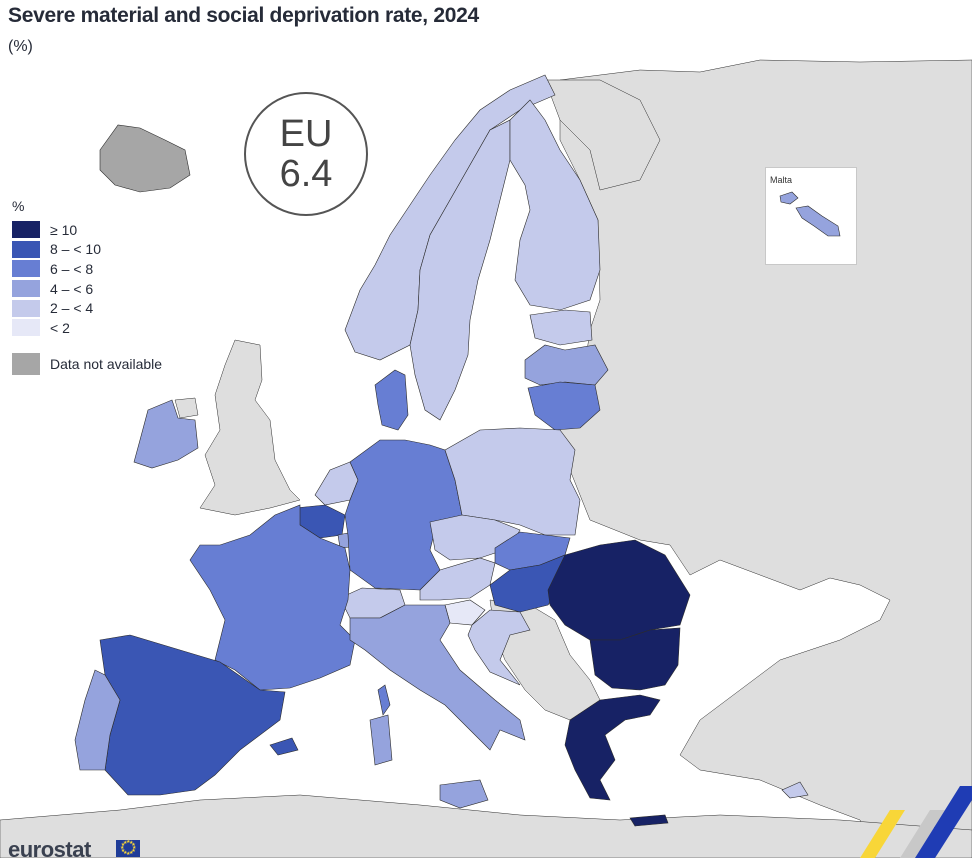 This screenshot has height=858, width=972. I want to click on region-corsica, so click(384, 700).